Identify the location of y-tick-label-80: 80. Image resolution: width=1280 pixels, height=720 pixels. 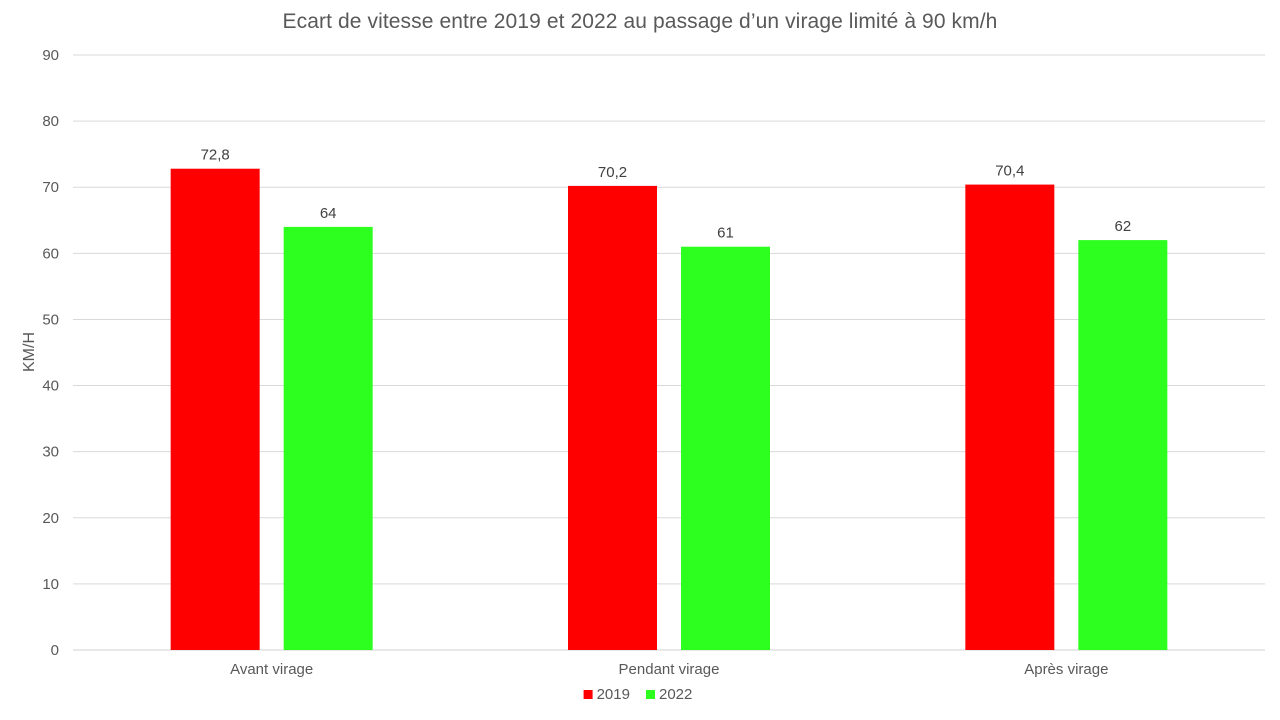
(50, 121).